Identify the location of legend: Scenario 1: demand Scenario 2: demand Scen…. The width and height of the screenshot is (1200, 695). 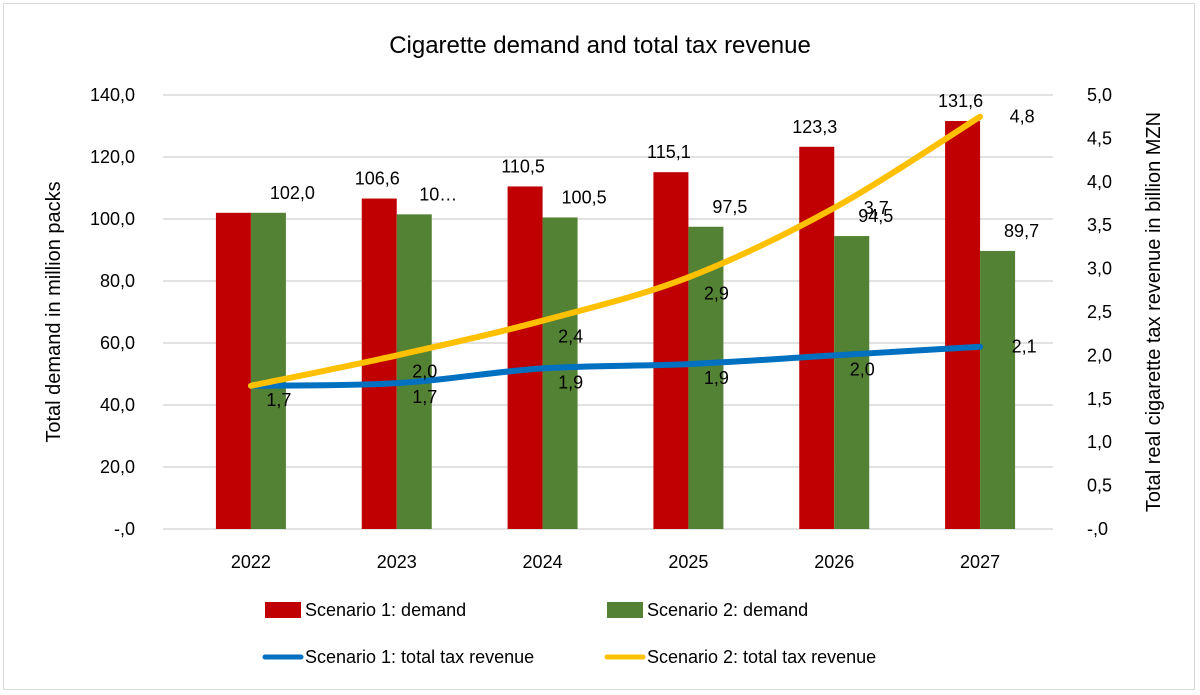
(569, 633).